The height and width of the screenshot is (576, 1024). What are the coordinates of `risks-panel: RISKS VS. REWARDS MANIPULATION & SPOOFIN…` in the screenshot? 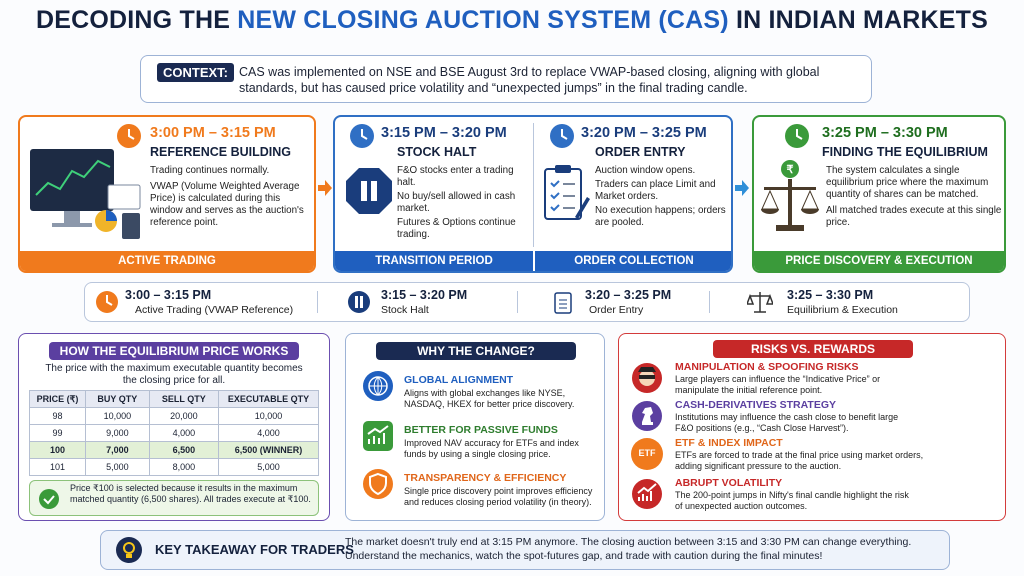 It's located at (812, 427).